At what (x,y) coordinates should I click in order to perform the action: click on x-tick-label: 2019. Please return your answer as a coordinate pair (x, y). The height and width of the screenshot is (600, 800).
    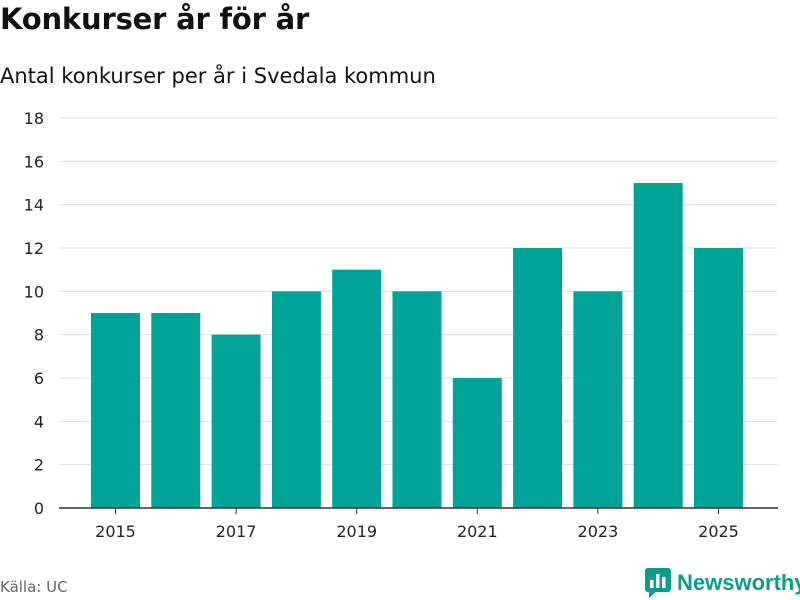
    Looking at the image, I should click on (356, 531).